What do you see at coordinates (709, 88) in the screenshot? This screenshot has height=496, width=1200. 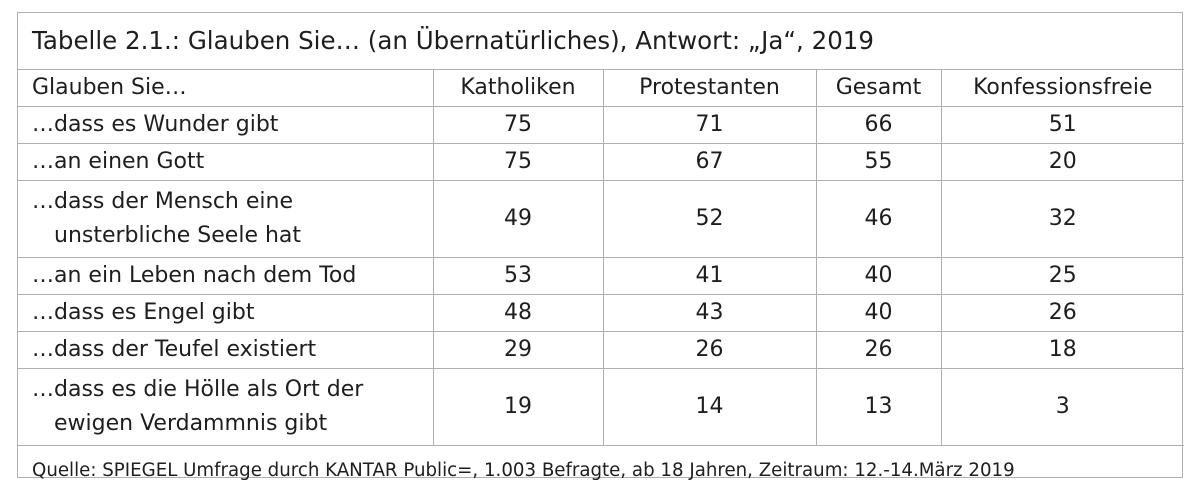 I see `column-header-protestanten: Protestanten` at bounding box center [709, 88].